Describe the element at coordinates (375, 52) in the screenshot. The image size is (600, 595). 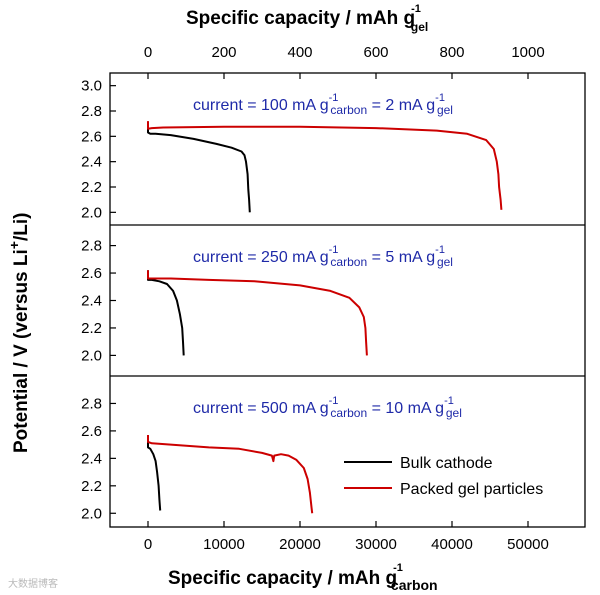
I see `top-axis-tick-label: 600` at that location.